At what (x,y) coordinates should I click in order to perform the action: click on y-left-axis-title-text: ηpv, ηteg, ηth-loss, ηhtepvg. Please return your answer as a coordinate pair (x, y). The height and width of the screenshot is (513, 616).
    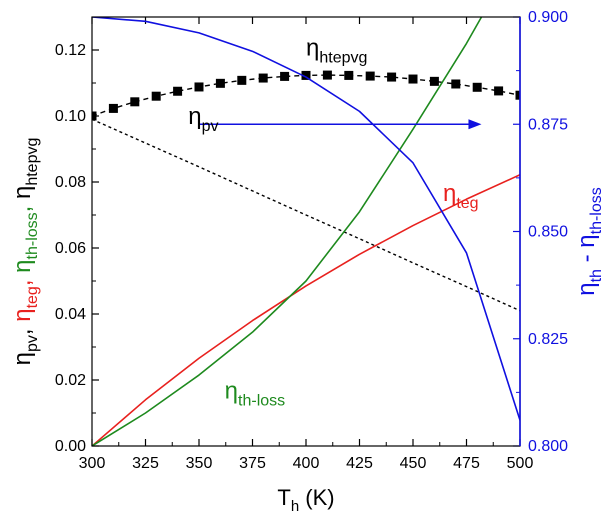
    Looking at the image, I should click on (25, 252).